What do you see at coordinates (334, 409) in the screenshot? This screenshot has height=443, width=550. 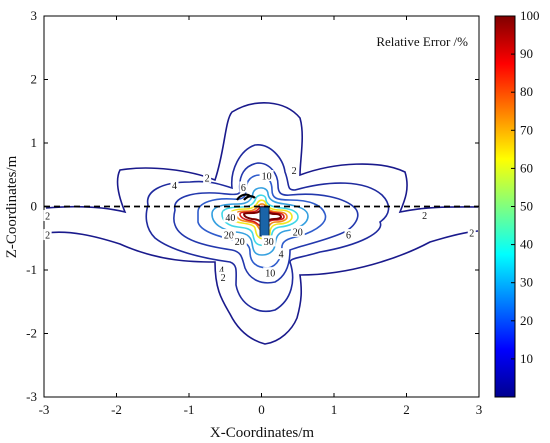 I see `x-tick-label: 1` at bounding box center [334, 409].